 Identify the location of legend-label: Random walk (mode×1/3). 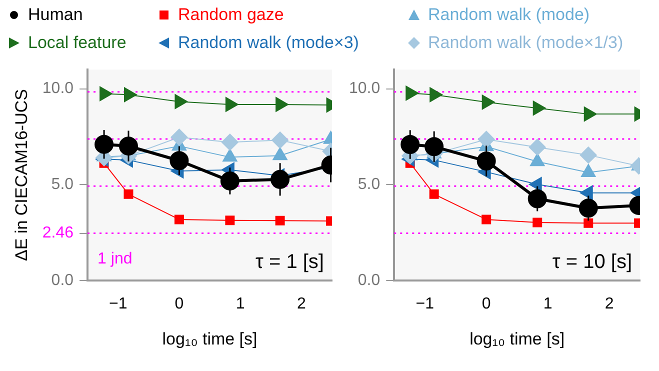
(526, 43).